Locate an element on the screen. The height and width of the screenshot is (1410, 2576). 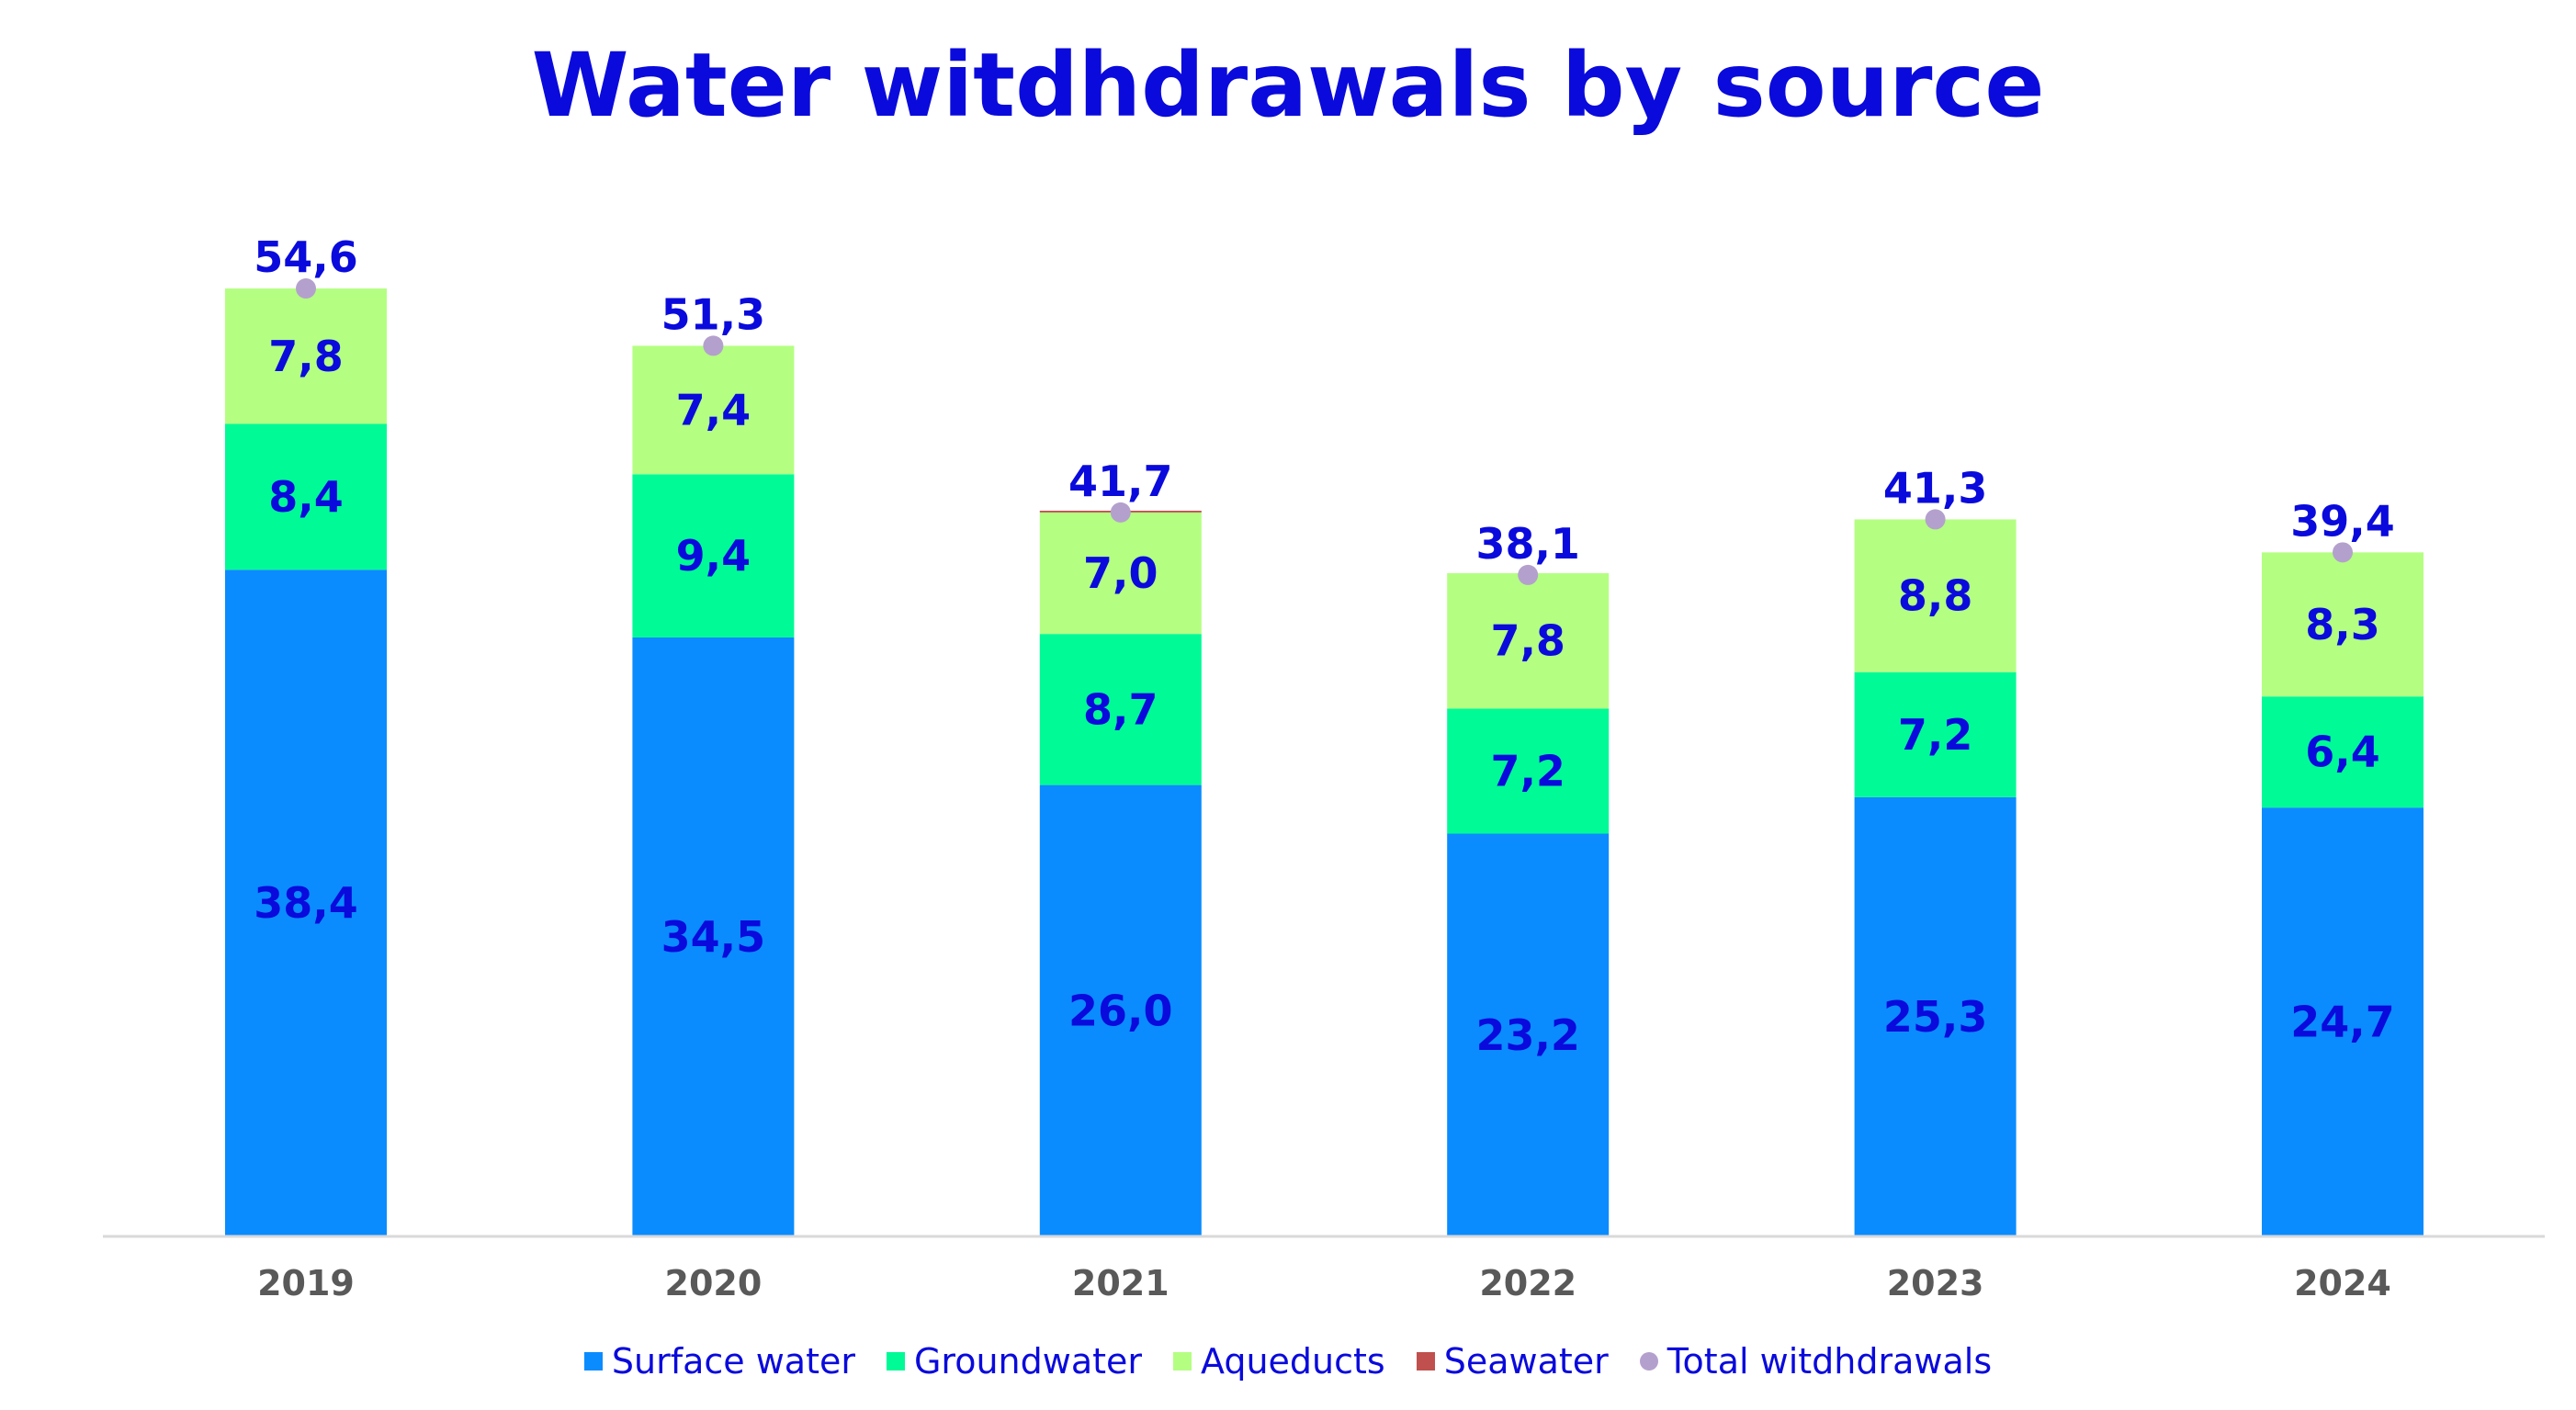
bar-aqueducts-2023 is located at coordinates (1935, 595).